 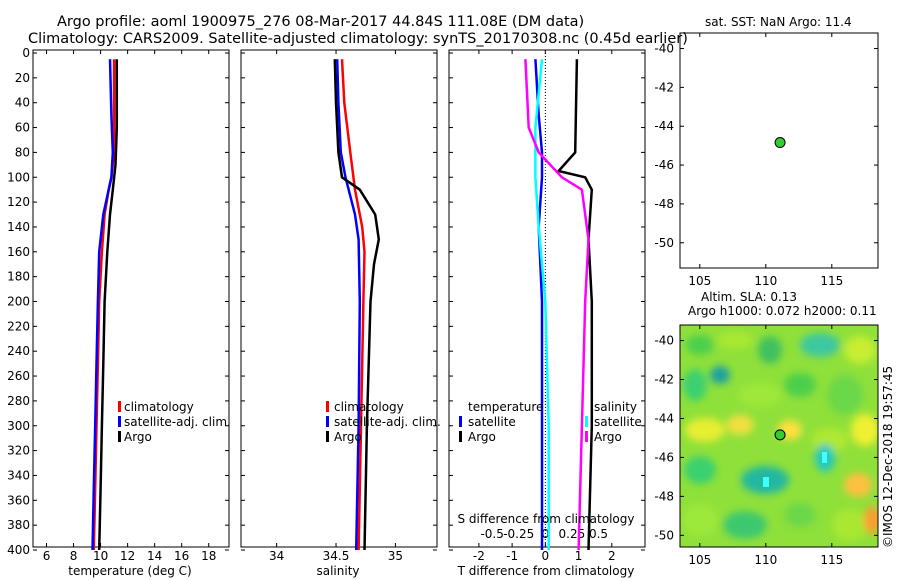 I want to click on watermark: ©IMOS 12-Dec-2018 19:57:45, so click(x=888, y=457).